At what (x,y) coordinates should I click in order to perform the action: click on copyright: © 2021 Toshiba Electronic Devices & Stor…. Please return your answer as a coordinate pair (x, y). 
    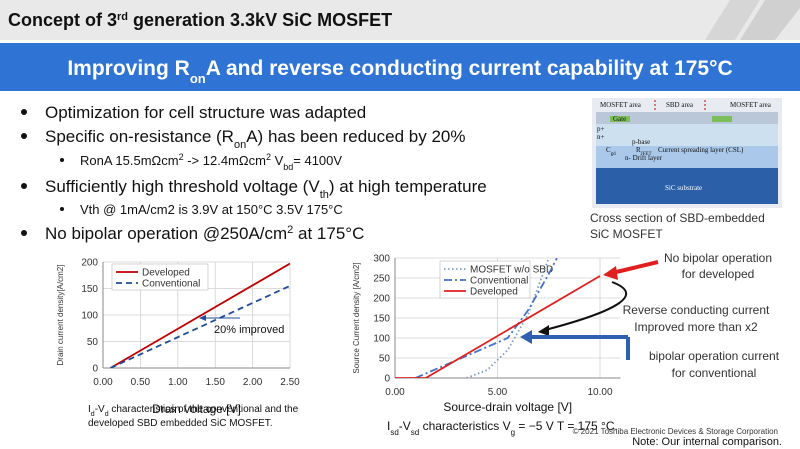
    Looking at the image, I should click on (675, 431).